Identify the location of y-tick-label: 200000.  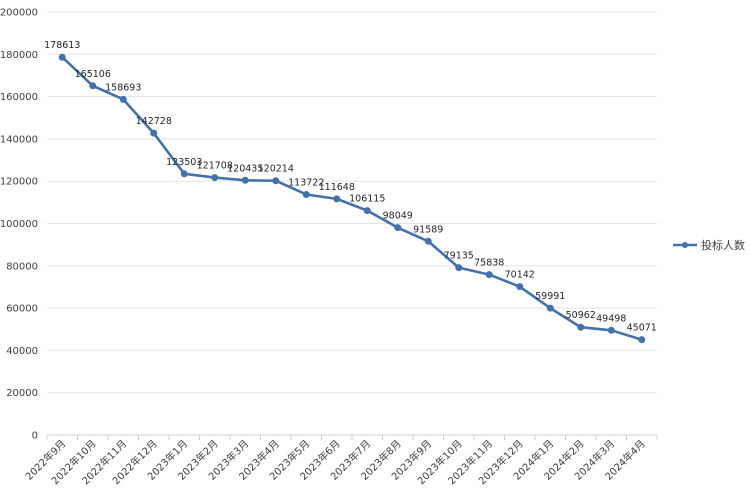
(19, 13).